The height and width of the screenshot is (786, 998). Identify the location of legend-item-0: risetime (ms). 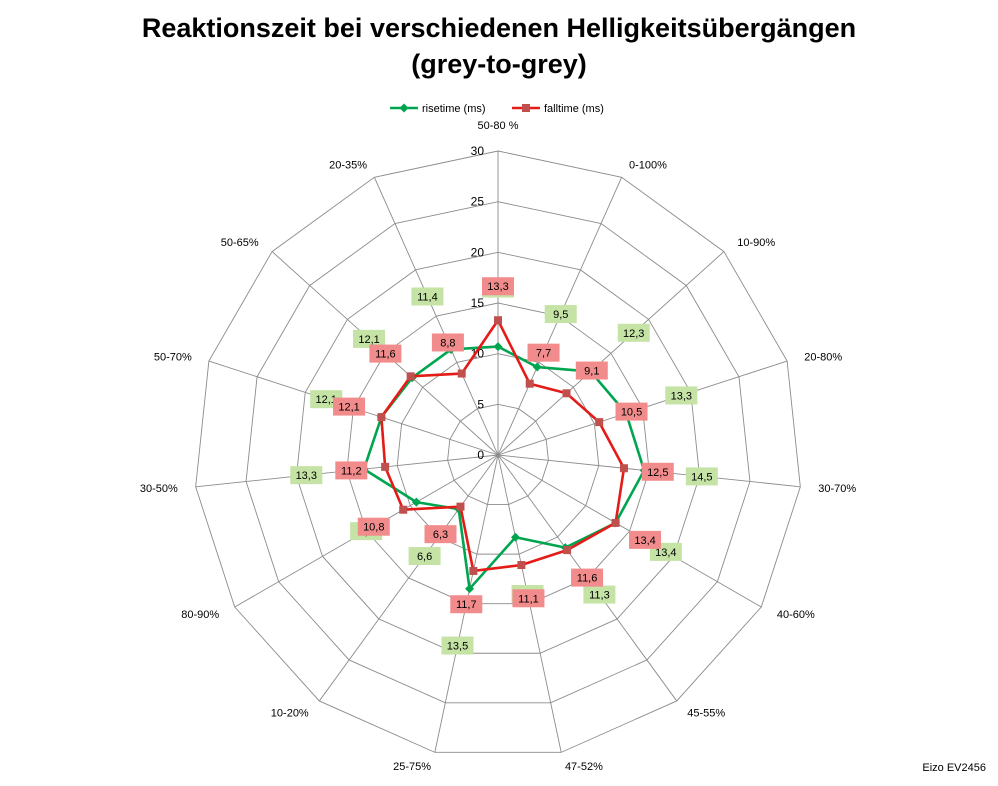
(438, 109).